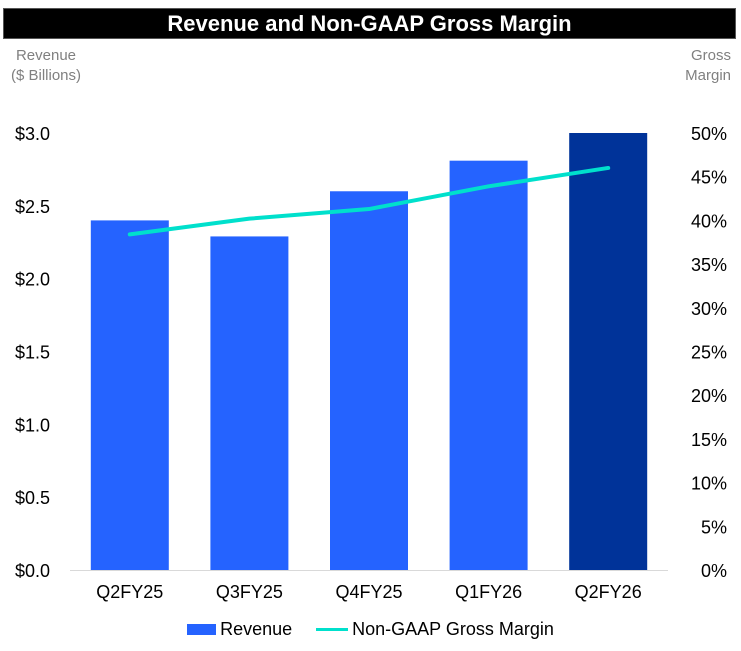  What do you see at coordinates (488, 592) in the screenshot?
I see `x-tick-label: Q1FY26` at bounding box center [488, 592].